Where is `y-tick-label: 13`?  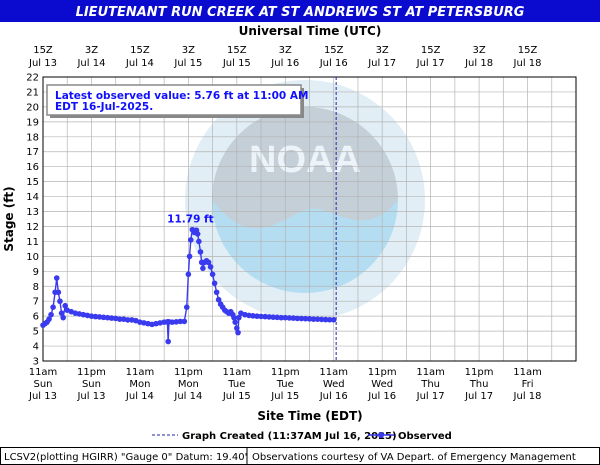
y-tick-label: 13 is located at coordinates (32, 212).